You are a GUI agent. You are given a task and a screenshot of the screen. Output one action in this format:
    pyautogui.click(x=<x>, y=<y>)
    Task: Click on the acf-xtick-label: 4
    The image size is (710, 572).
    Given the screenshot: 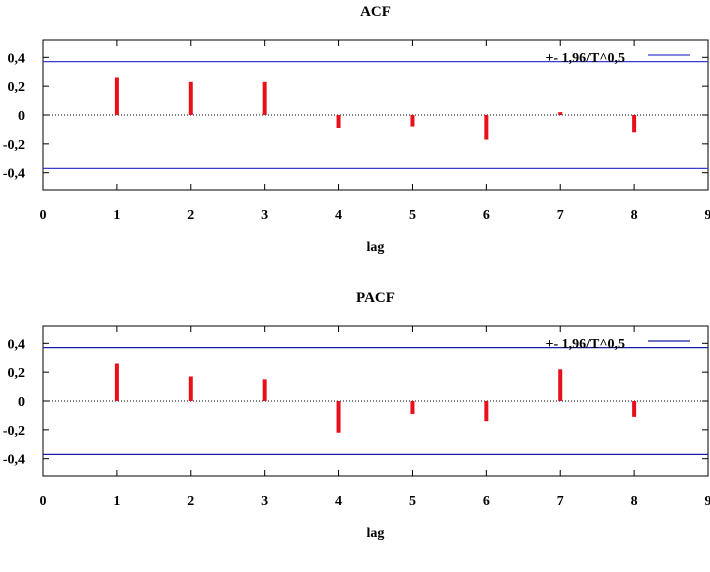 What is the action you would take?
    pyautogui.click(x=338, y=215)
    